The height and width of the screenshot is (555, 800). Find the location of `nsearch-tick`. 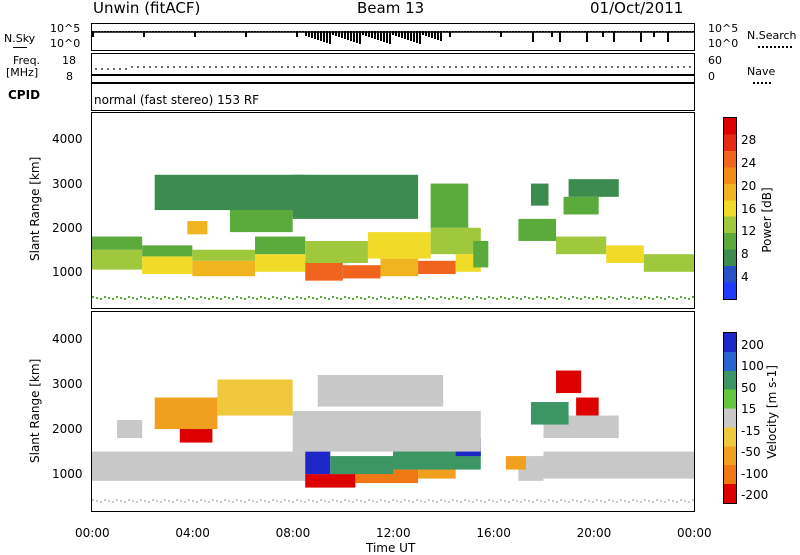

nsearch-tick is located at coordinates (668, 37).